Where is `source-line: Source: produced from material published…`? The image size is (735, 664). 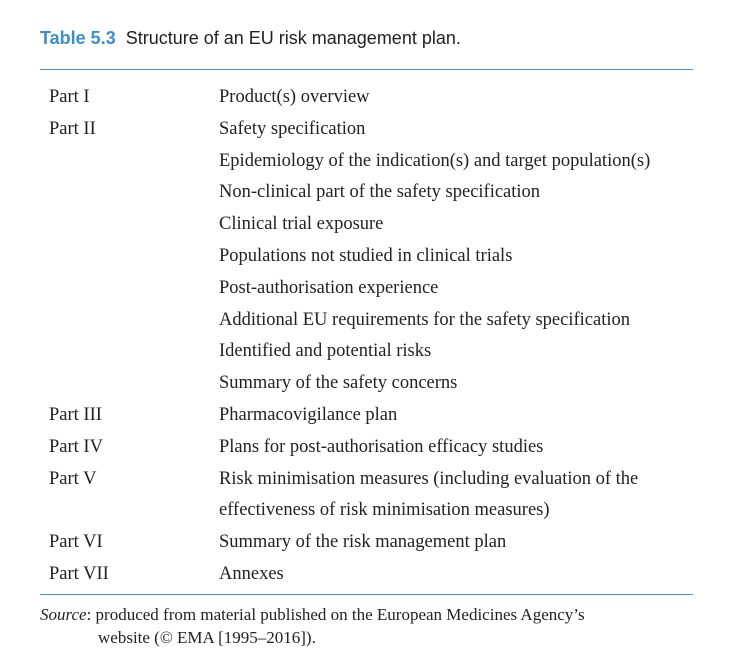 source-line: Source: produced from material published… is located at coordinates (366, 614).